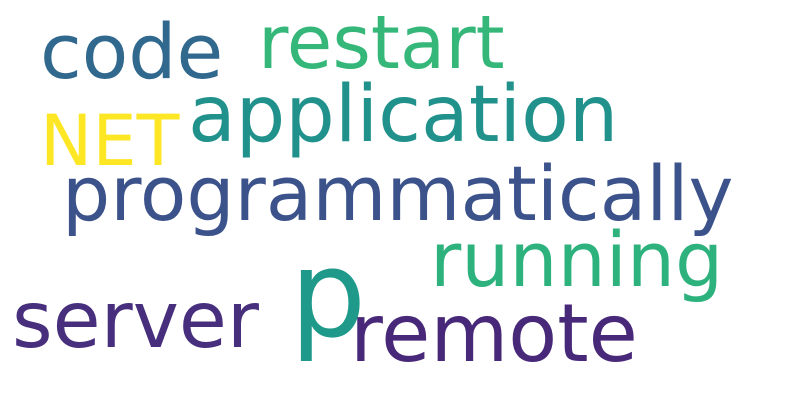  What do you see at coordinates (328, 295) in the screenshot?
I see `word-p: p` at bounding box center [328, 295].